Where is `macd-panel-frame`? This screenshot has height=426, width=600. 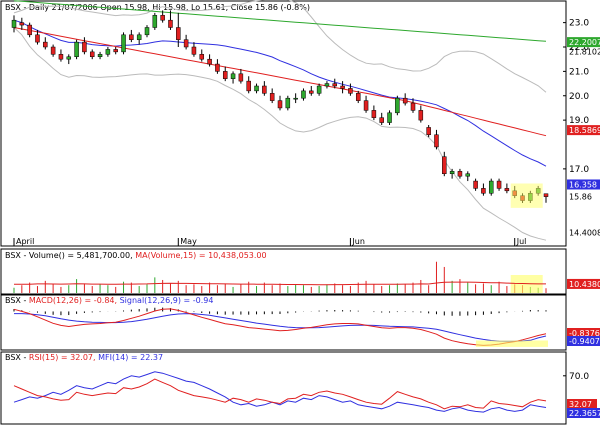
macd-panel-frame is located at coordinates (283, 322).